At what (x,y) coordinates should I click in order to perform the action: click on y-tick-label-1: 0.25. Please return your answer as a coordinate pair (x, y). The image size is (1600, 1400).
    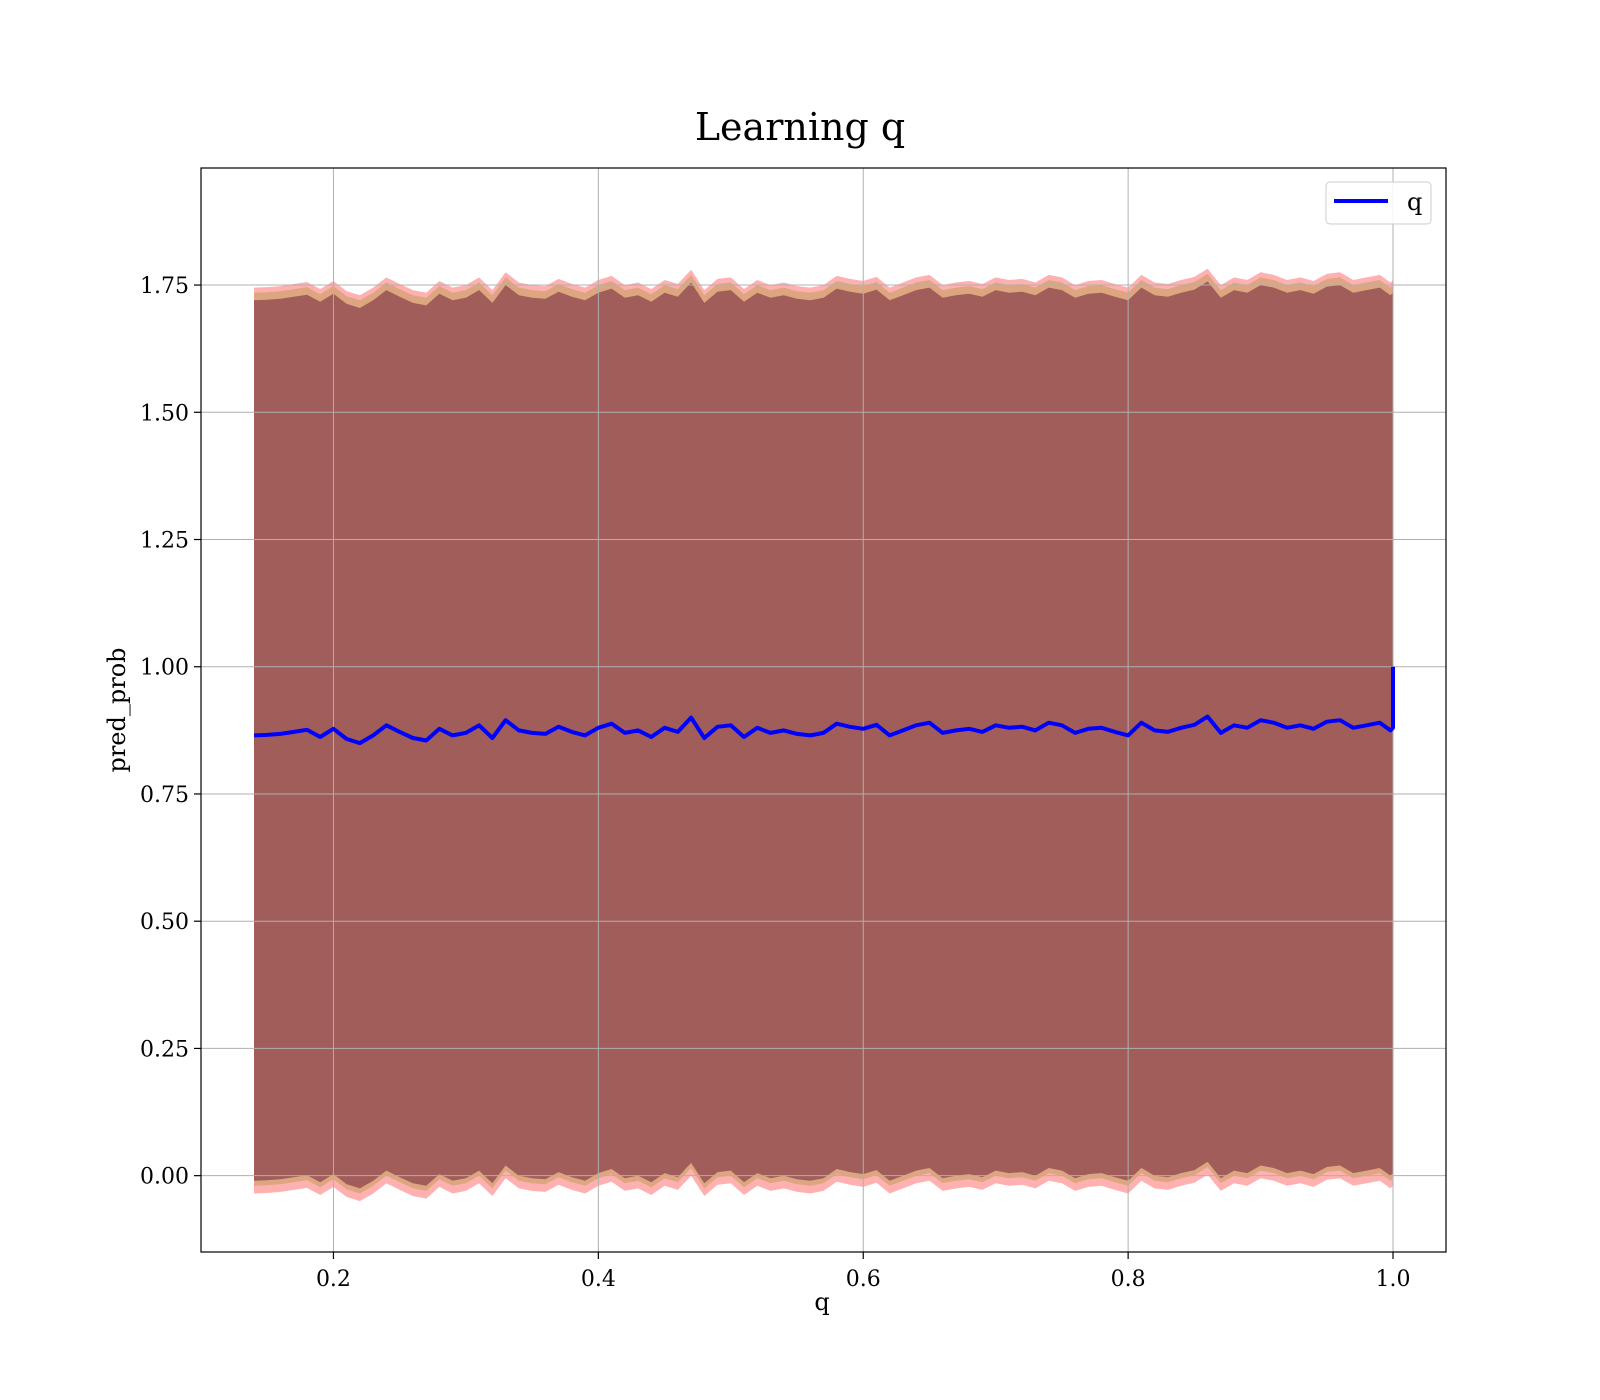
    Looking at the image, I should click on (164, 1049).